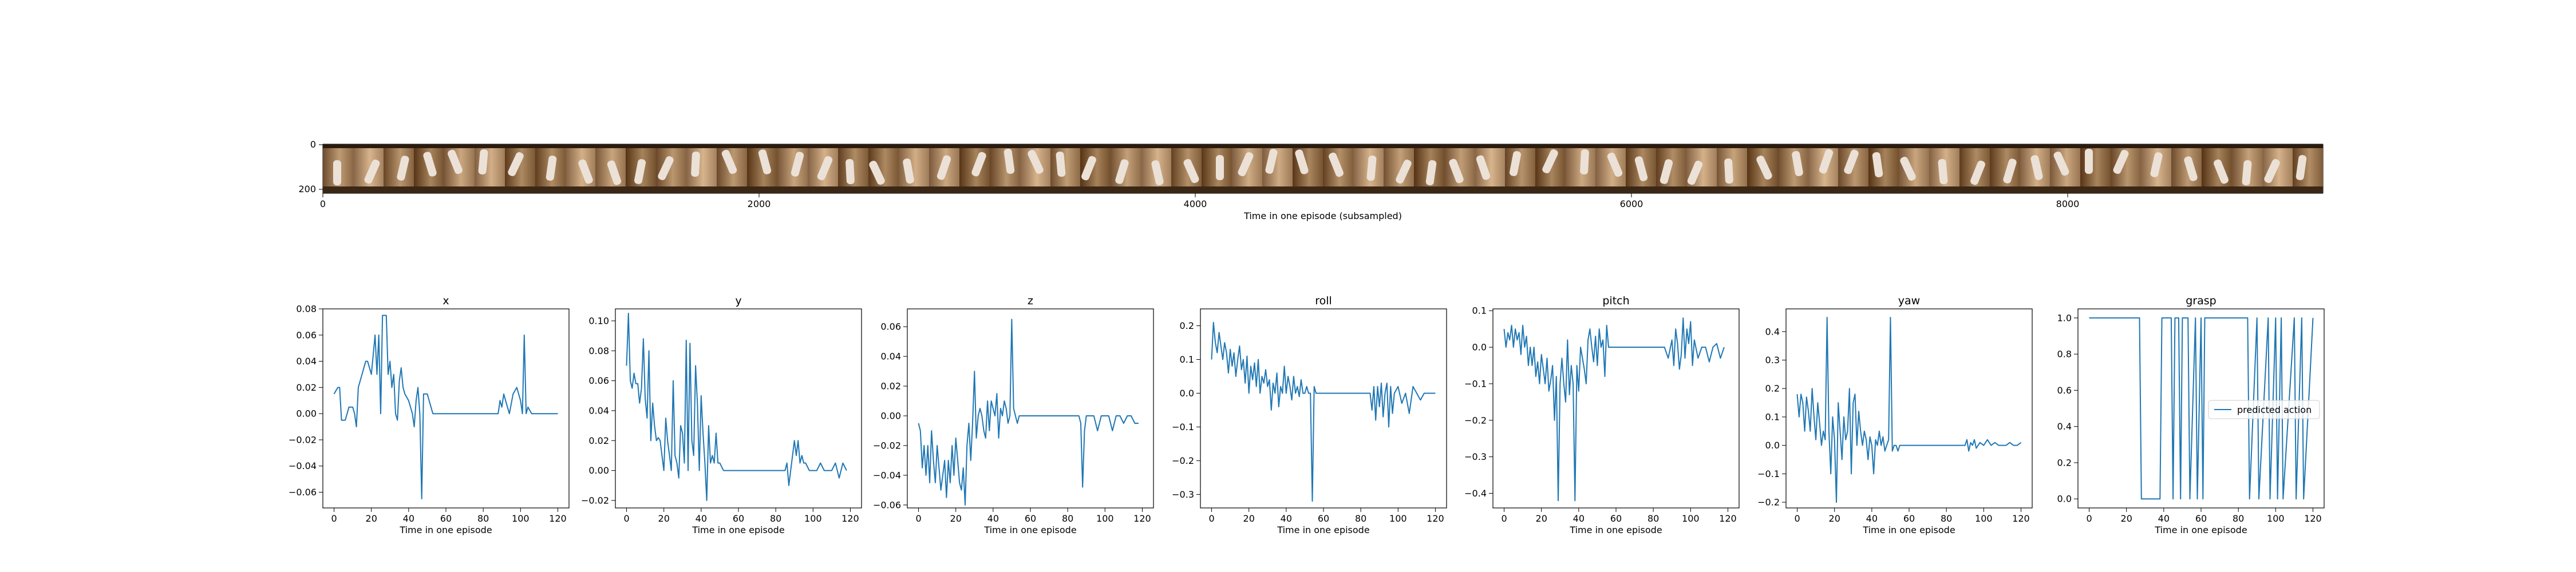 This screenshot has width=2576, height=572. What do you see at coordinates (1615, 301) in the screenshot?
I see `chart-title: pitch` at bounding box center [1615, 301].